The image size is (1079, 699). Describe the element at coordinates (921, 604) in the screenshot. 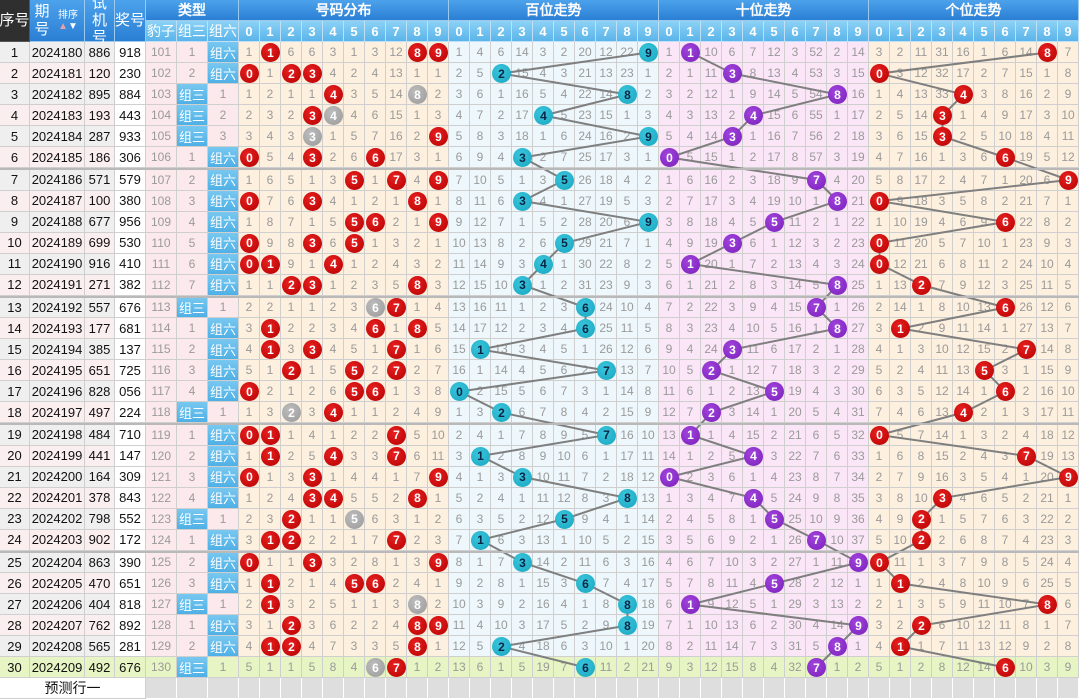

I see `omission-cell: 3` at that location.